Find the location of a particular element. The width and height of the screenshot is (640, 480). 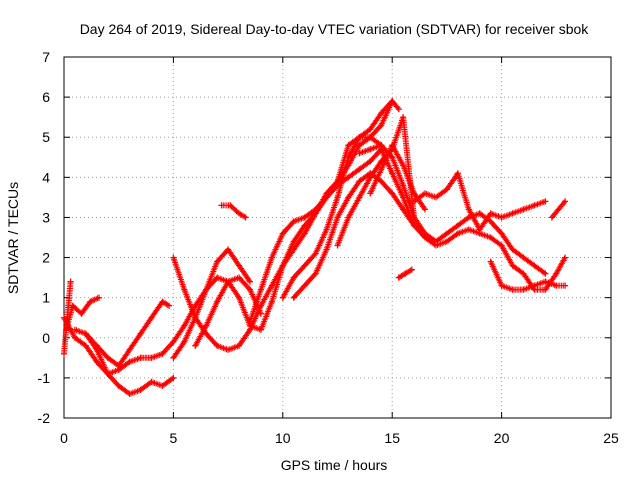

x-tick-label: 5 is located at coordinates (174, 438).